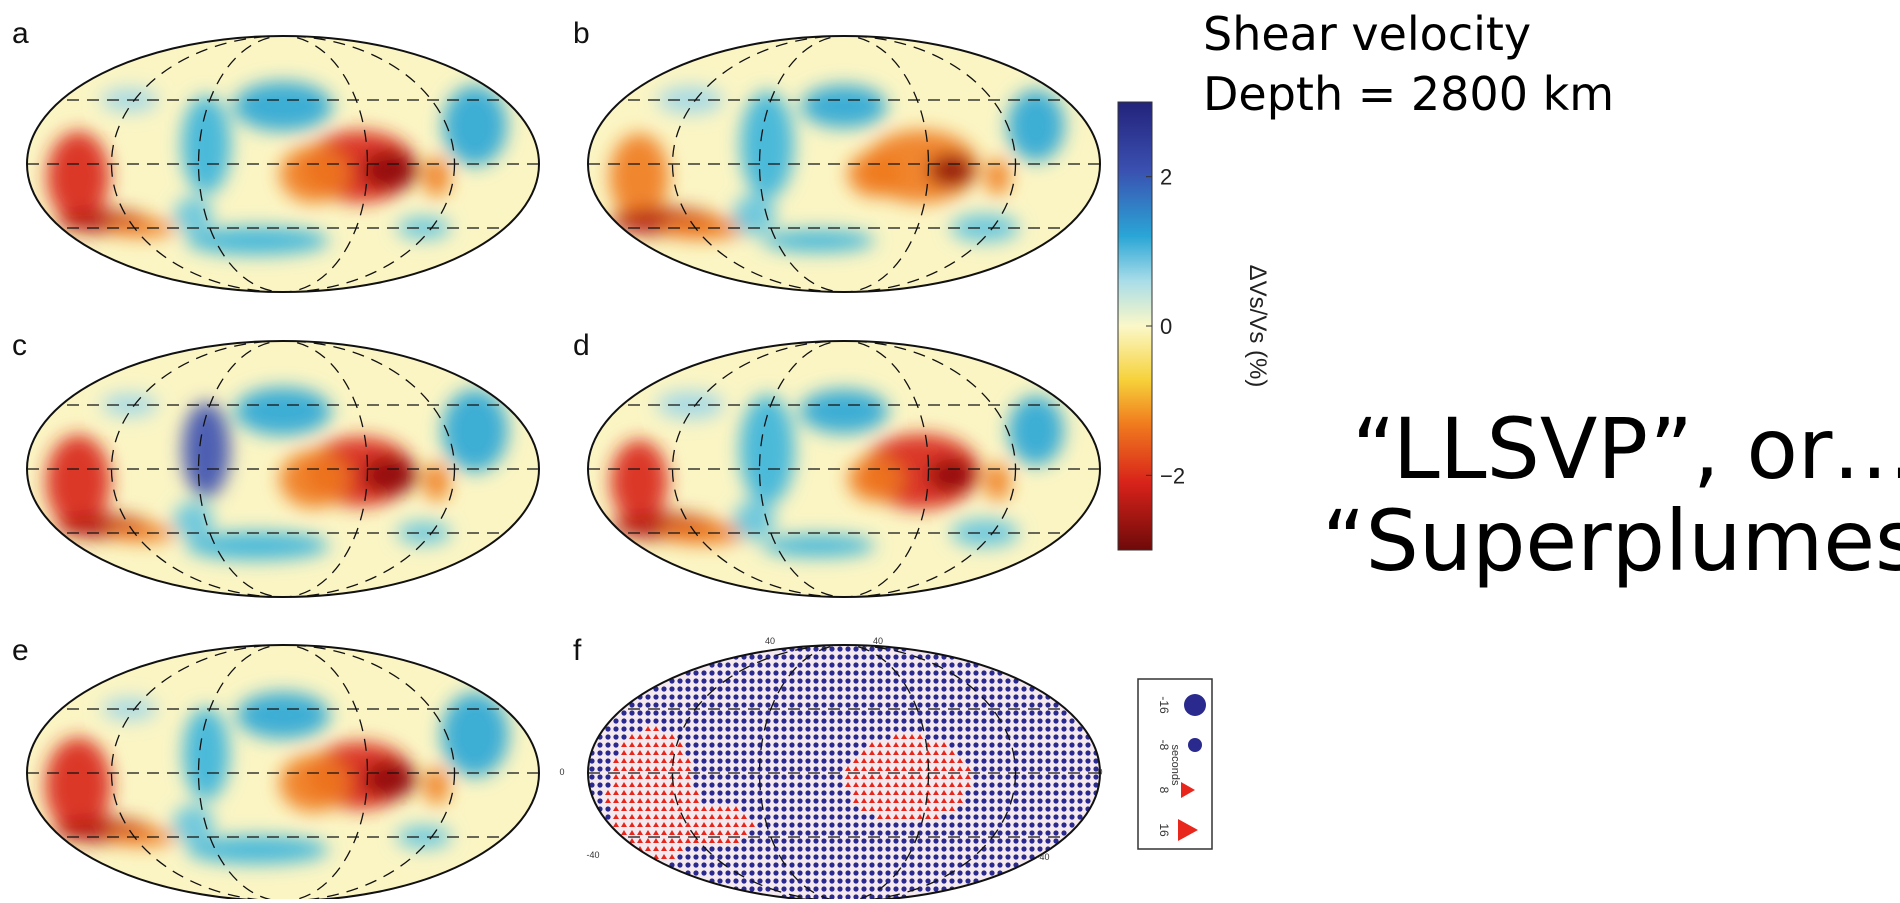  Describe the element at coordinates (283, 164) in the screenshot. I see `graticule` at that location.